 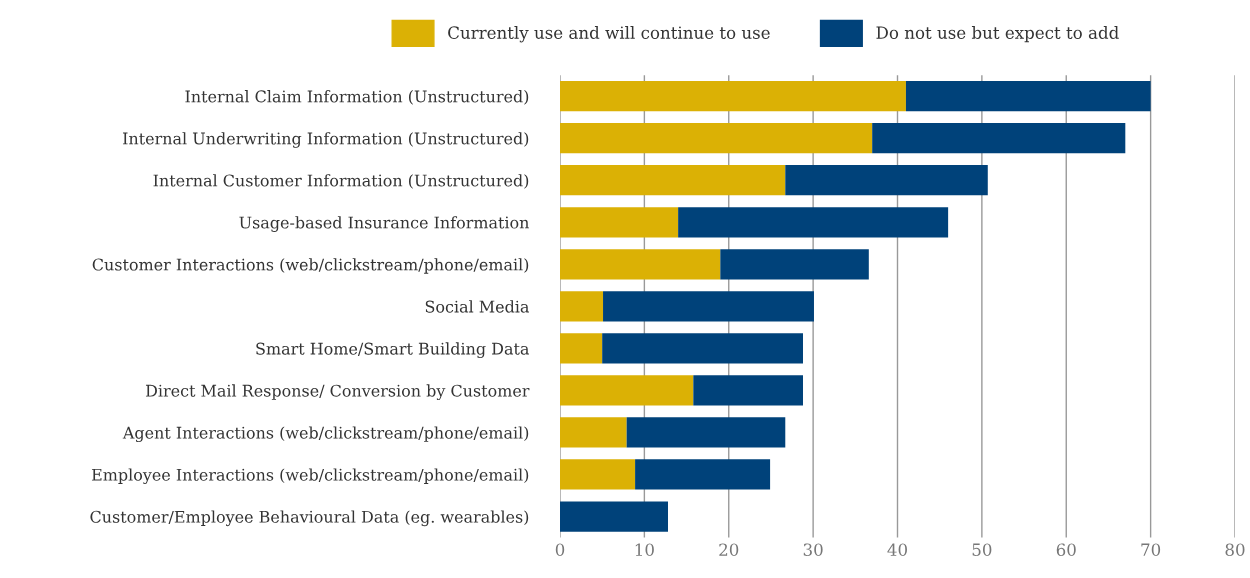 I want to click on legend-label: Do not use but expect to add, so click(x=997, y=34).